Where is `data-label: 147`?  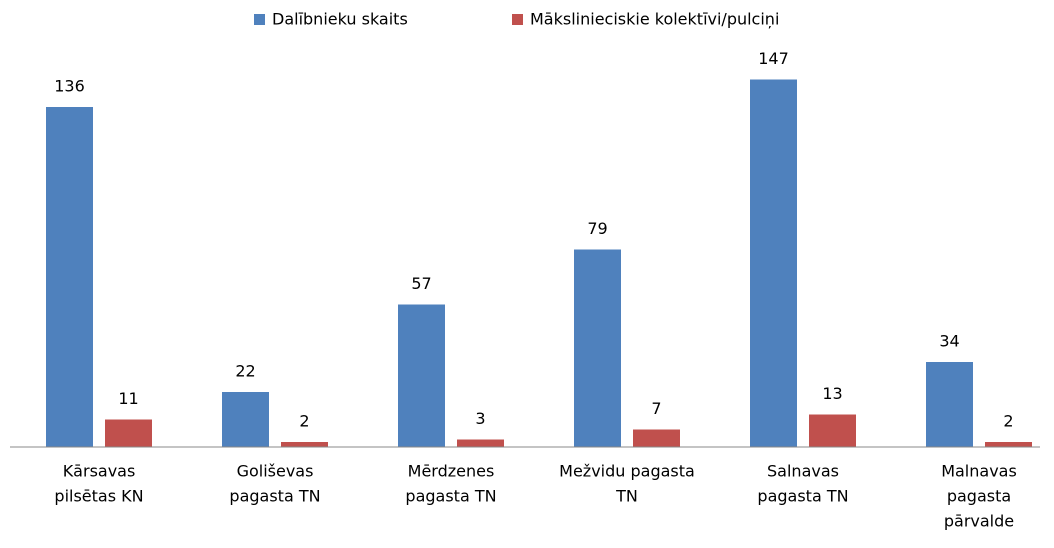 data-label: 147 is located at coordinates (773, 58).